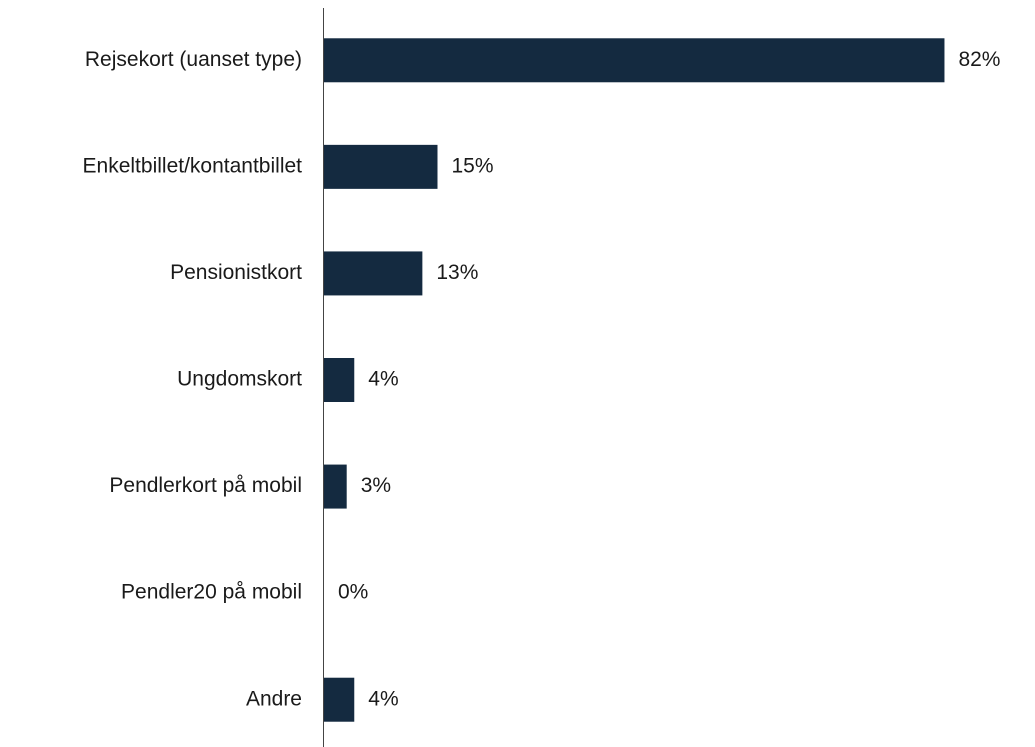 The height and width of the screenshot is (747, 1035). What do you see at coordinates (473, 165) in the screenshot?
I see `value-label: 15%` at bounding box center [473, 165].